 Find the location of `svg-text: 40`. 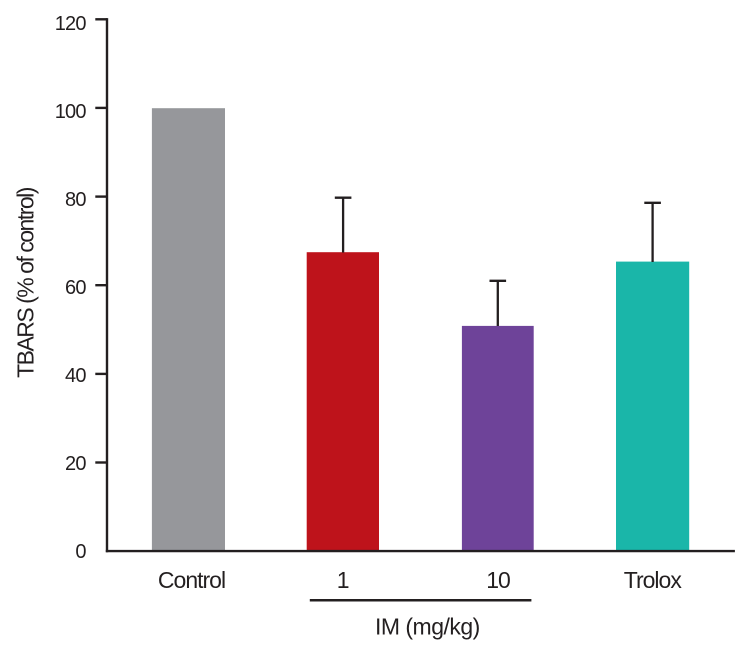

svg-text: 40 is located at coordinates (75, 376).